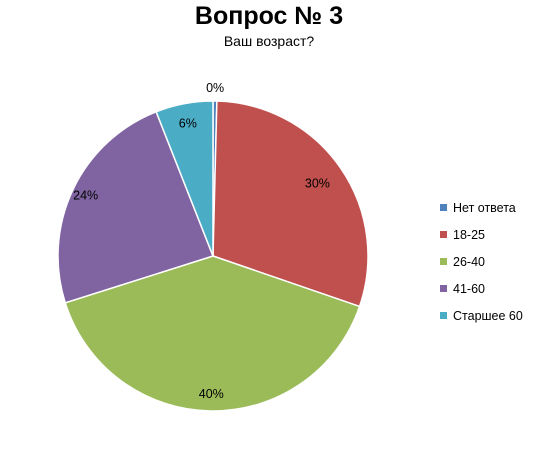 The width and height of the screenshot is (538, 449). I want to click on chart-legend: Нет ответа 18-25 26-40 41-60 Старшее 60, so click(481, 261).